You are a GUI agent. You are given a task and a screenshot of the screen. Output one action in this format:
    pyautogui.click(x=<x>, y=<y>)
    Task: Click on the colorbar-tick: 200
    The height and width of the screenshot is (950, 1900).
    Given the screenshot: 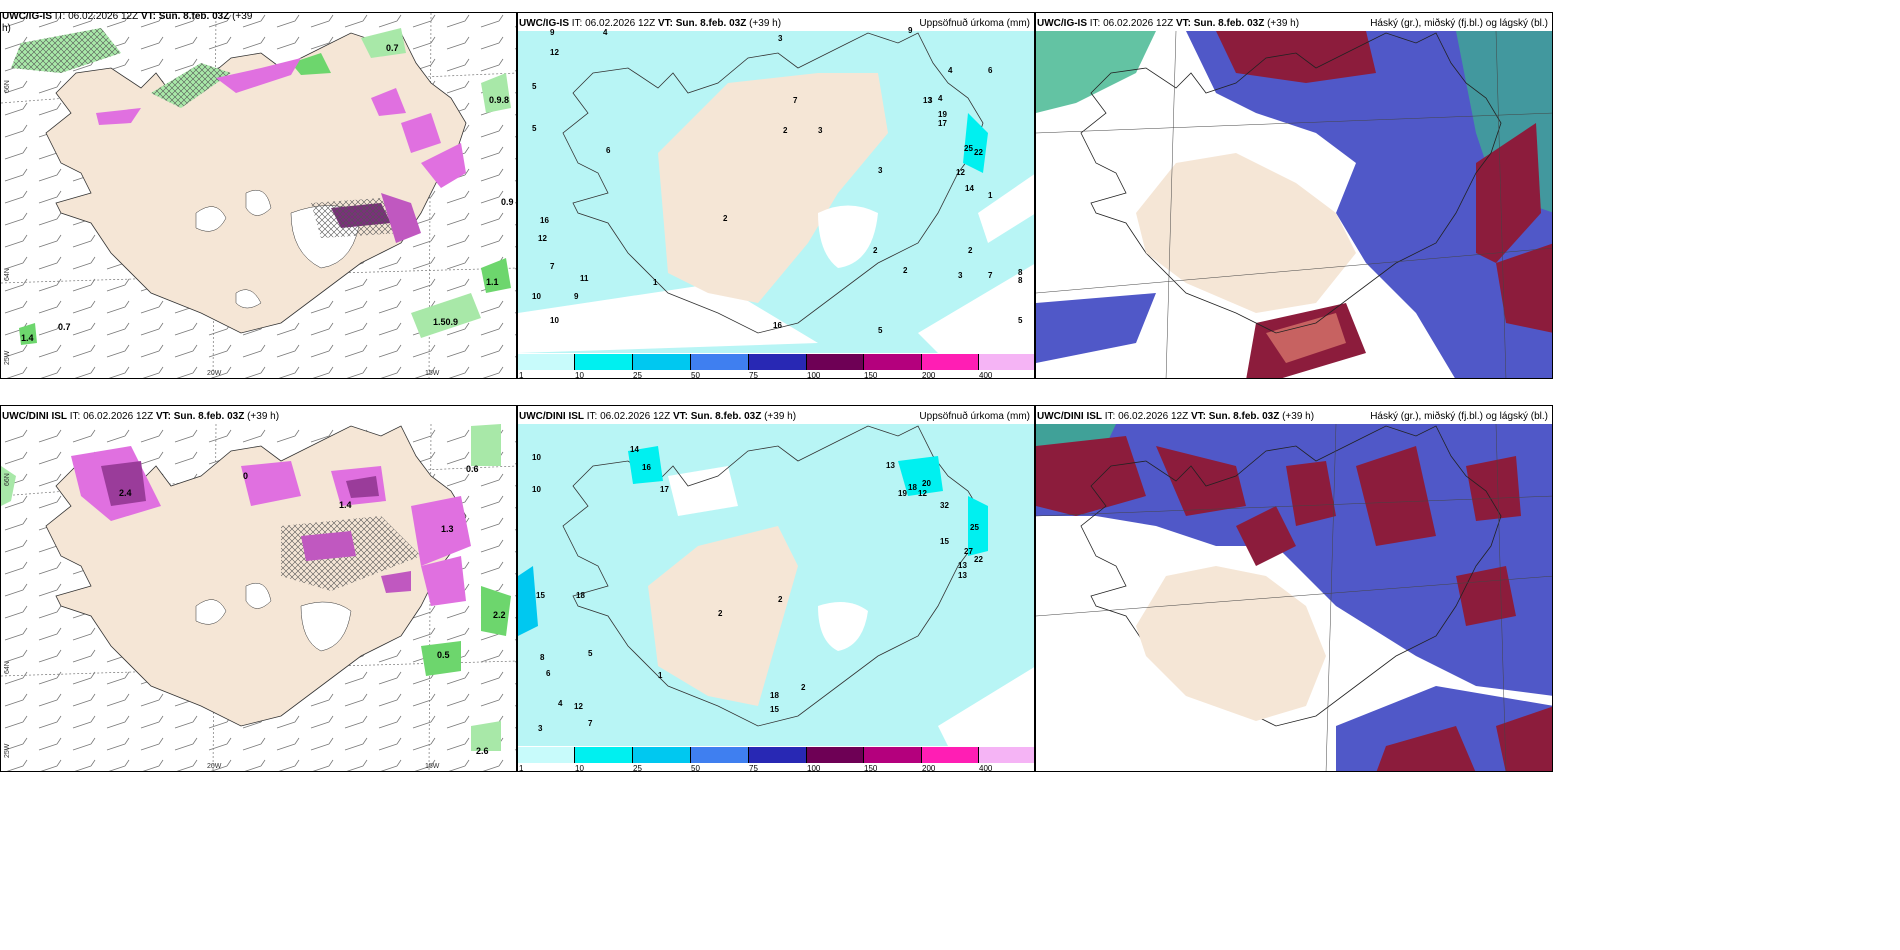 What is the action you would take?
    pyautogui.click(x=929, y=768)
    